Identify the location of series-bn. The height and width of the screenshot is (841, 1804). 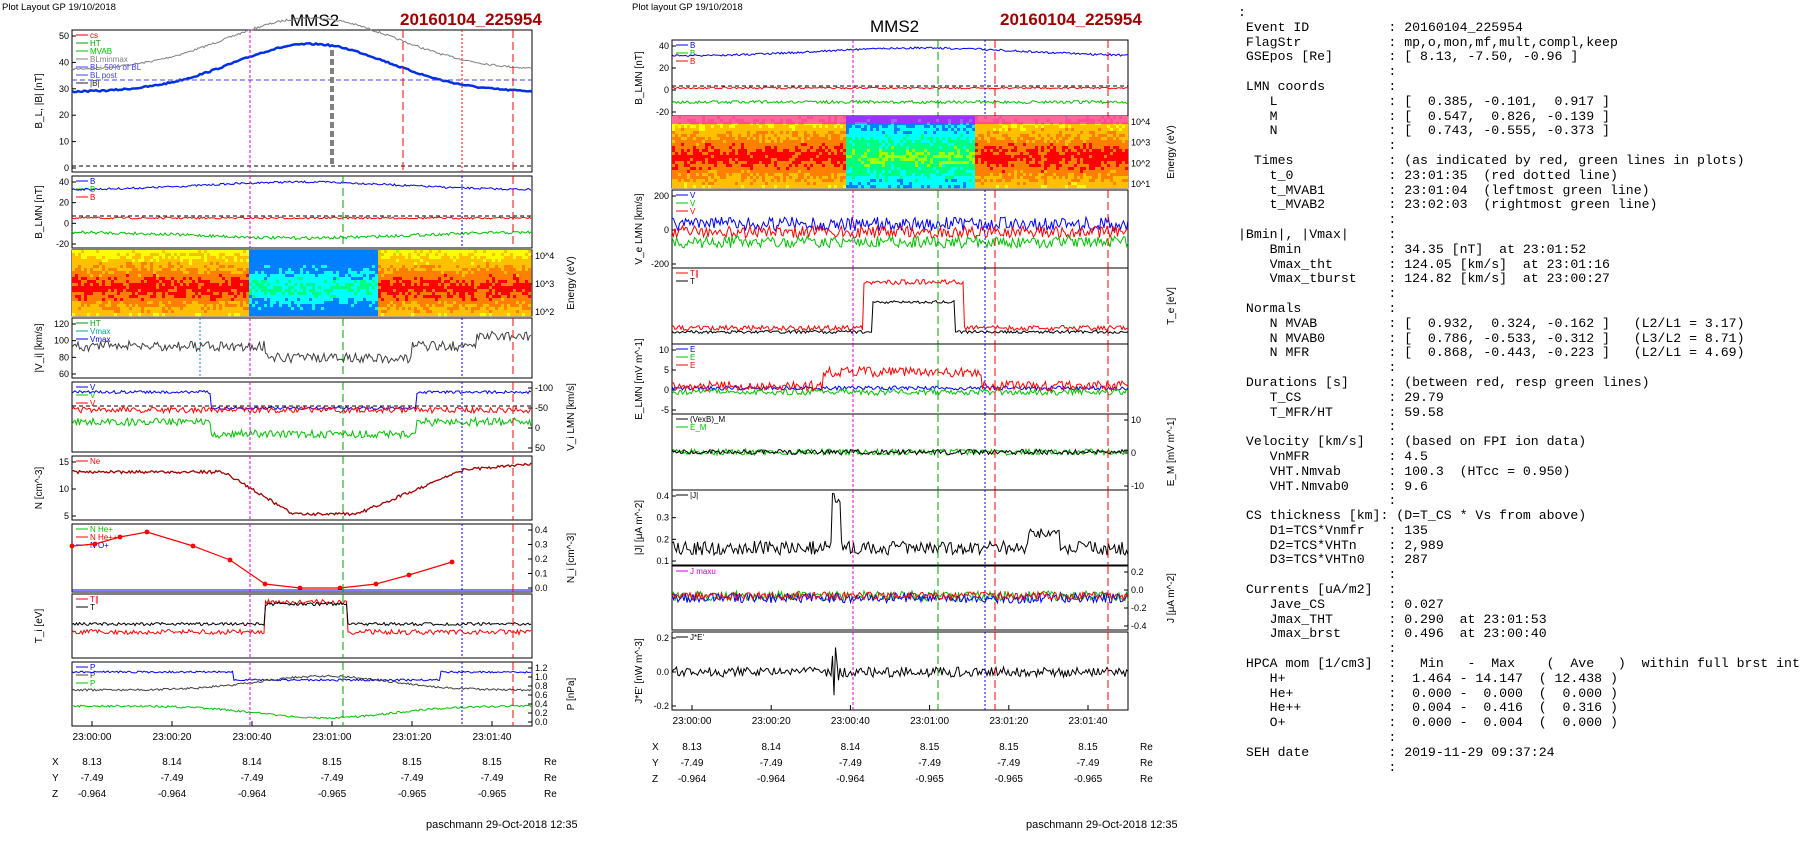
(900, 88).